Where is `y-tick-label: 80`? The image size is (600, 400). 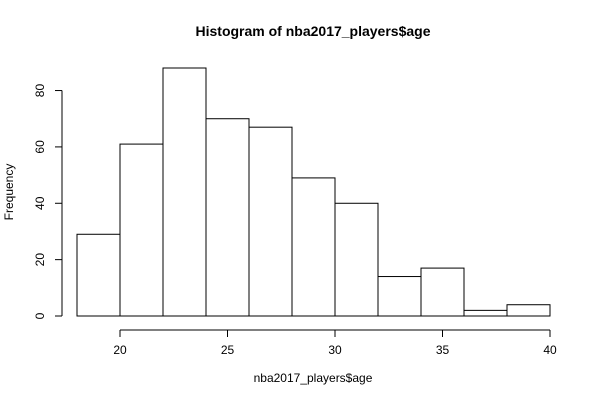 y-tick-label: 80 is located at coordinates (40, 91).